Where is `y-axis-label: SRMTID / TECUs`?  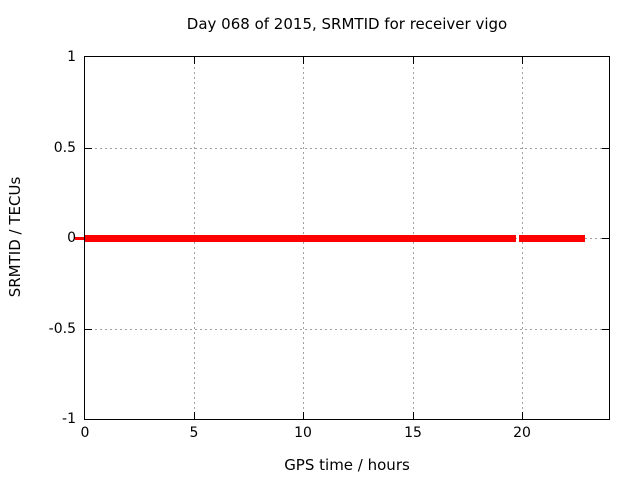
y-axis-label: SRMTID / TECUs is located at coordinates (15, 237).